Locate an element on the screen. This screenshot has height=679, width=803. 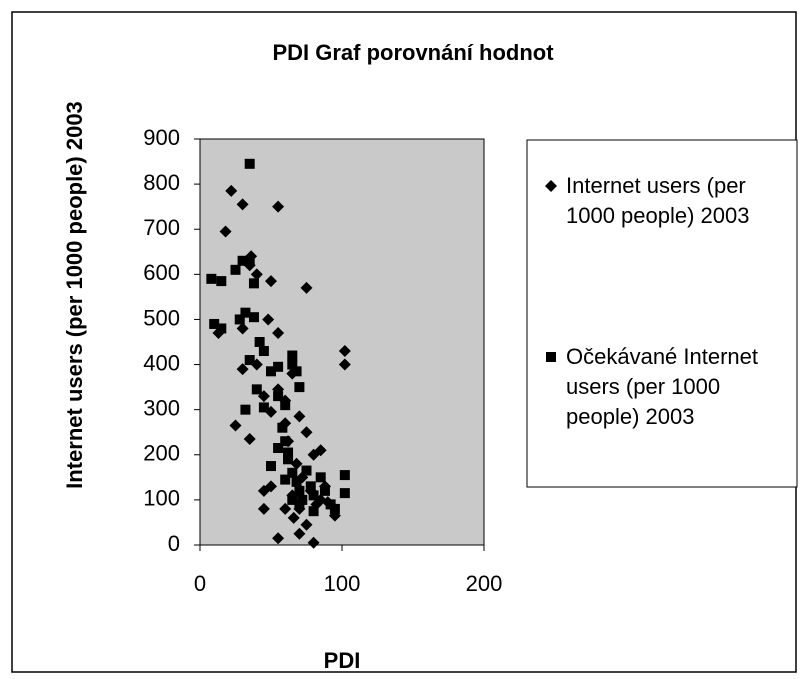
y-tick-label: 300 is located at coordinates (161, 407).